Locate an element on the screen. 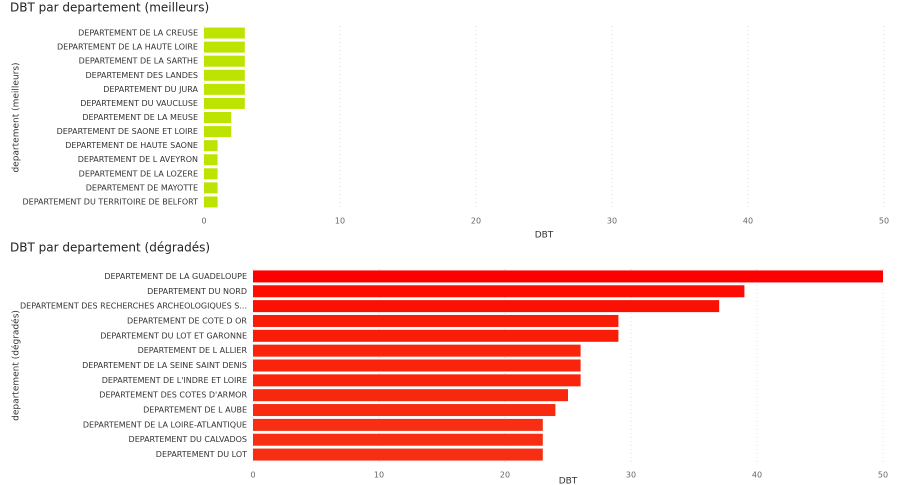 The image size is (900, 485). category-label: DEPARTEMENT DU LOT is located at coordinates (201, 454).